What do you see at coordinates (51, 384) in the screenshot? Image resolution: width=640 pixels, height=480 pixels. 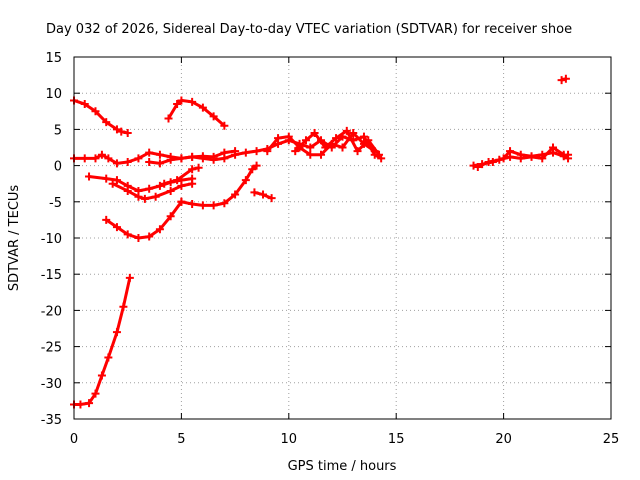 I see `y-tick-label: -30` at bounding box center [51, 384].